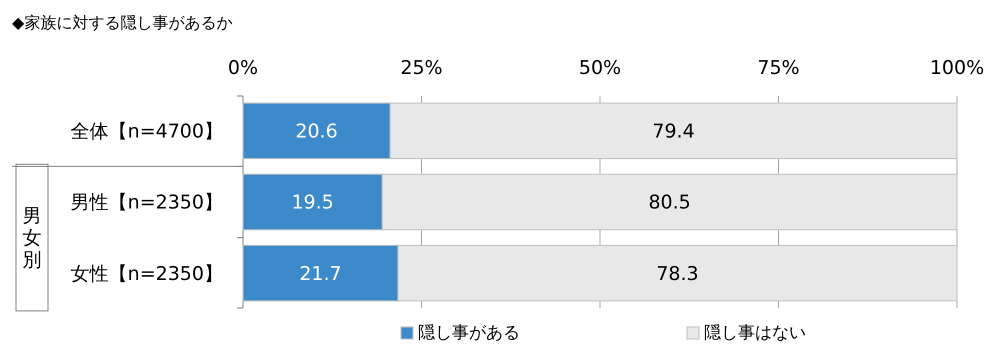 This screenshot has height=360, width=1000. I want to click on x-tick-label: 75%, so click(778, 68).